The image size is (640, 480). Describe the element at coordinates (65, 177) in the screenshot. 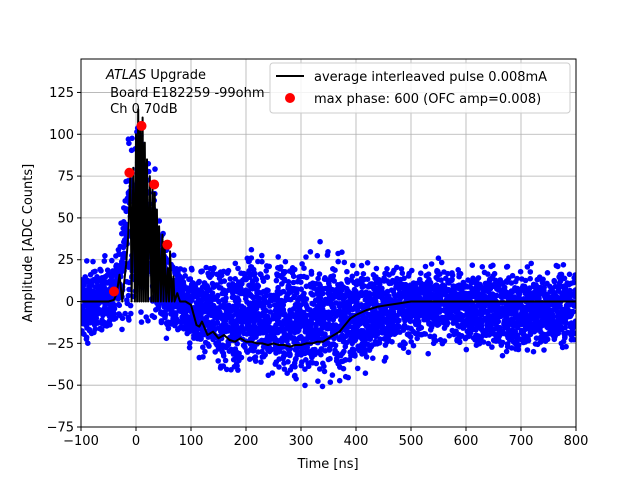

I see `y-tick-label: 75` at that location.